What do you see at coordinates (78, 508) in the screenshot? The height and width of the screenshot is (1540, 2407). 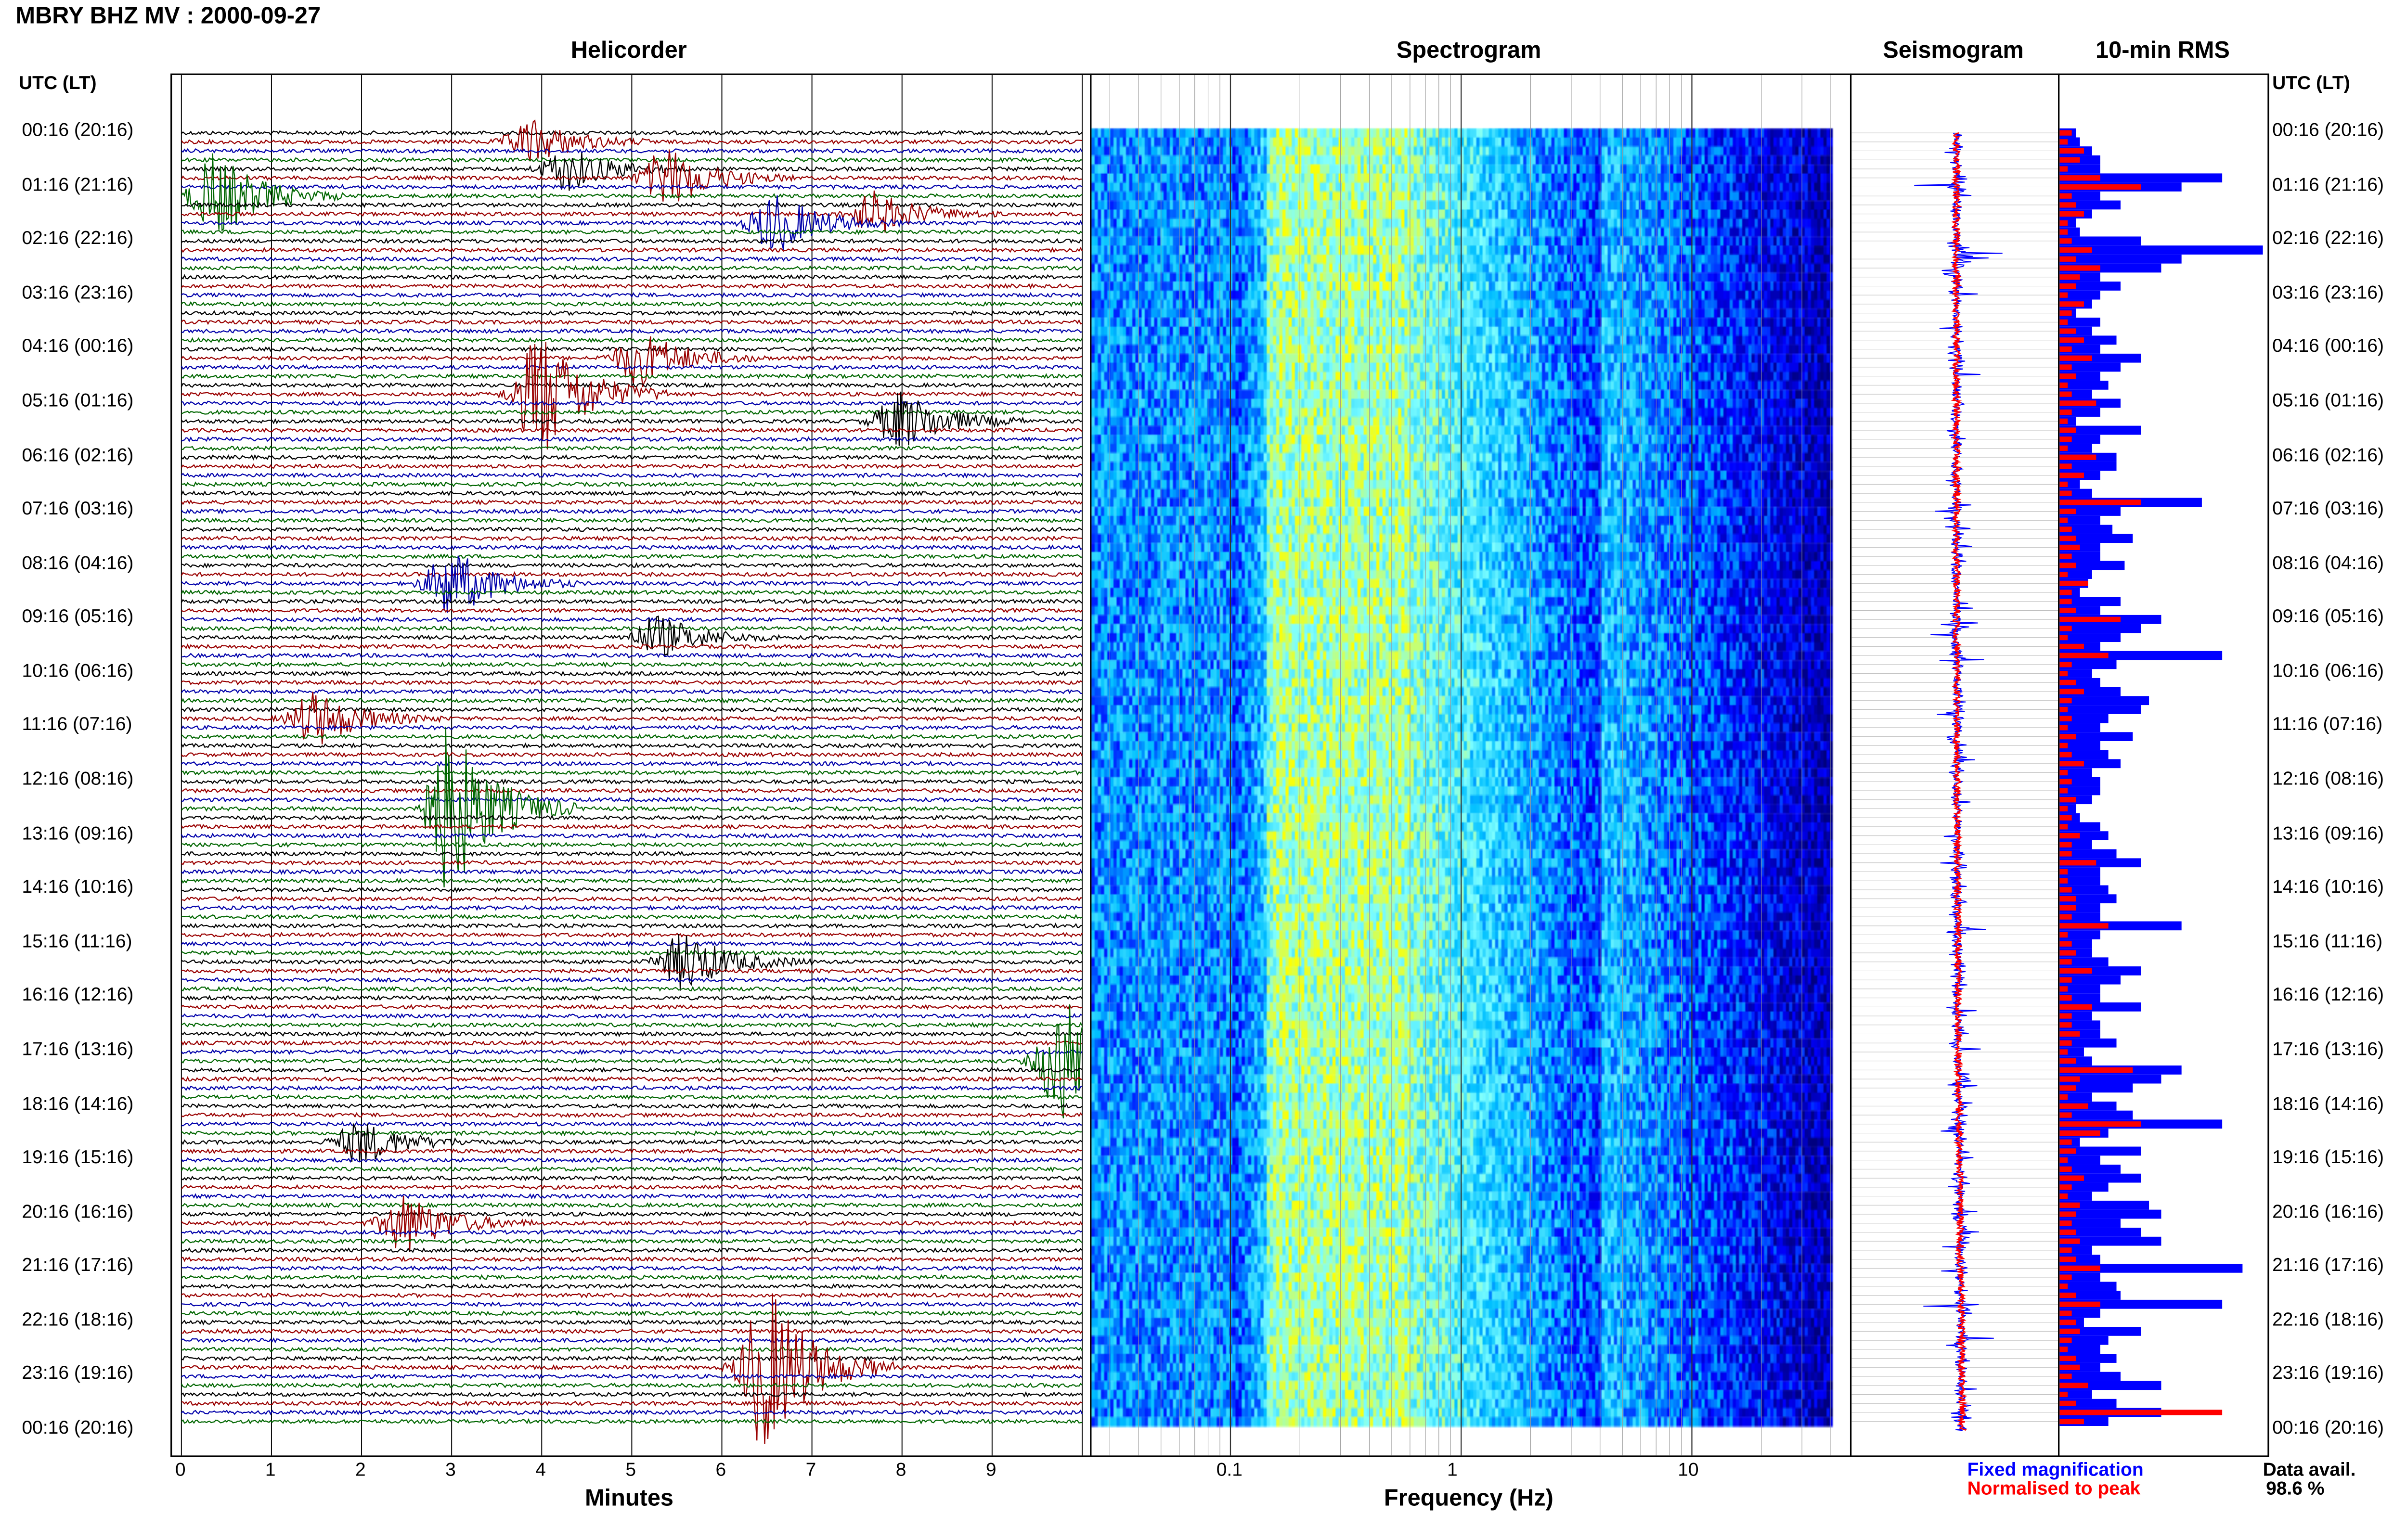 I see `y-tick-left: 07:16 (03:16)` at bounding box center [78, 508].